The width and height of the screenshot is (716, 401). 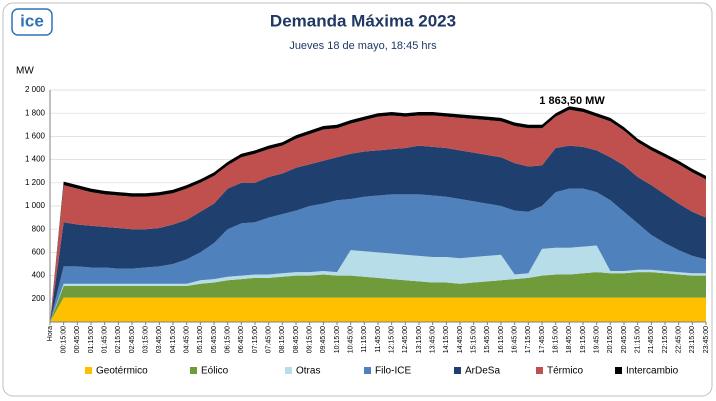 I want to click on x-tick-label: 18:15:00, so click(x=556, y=339).